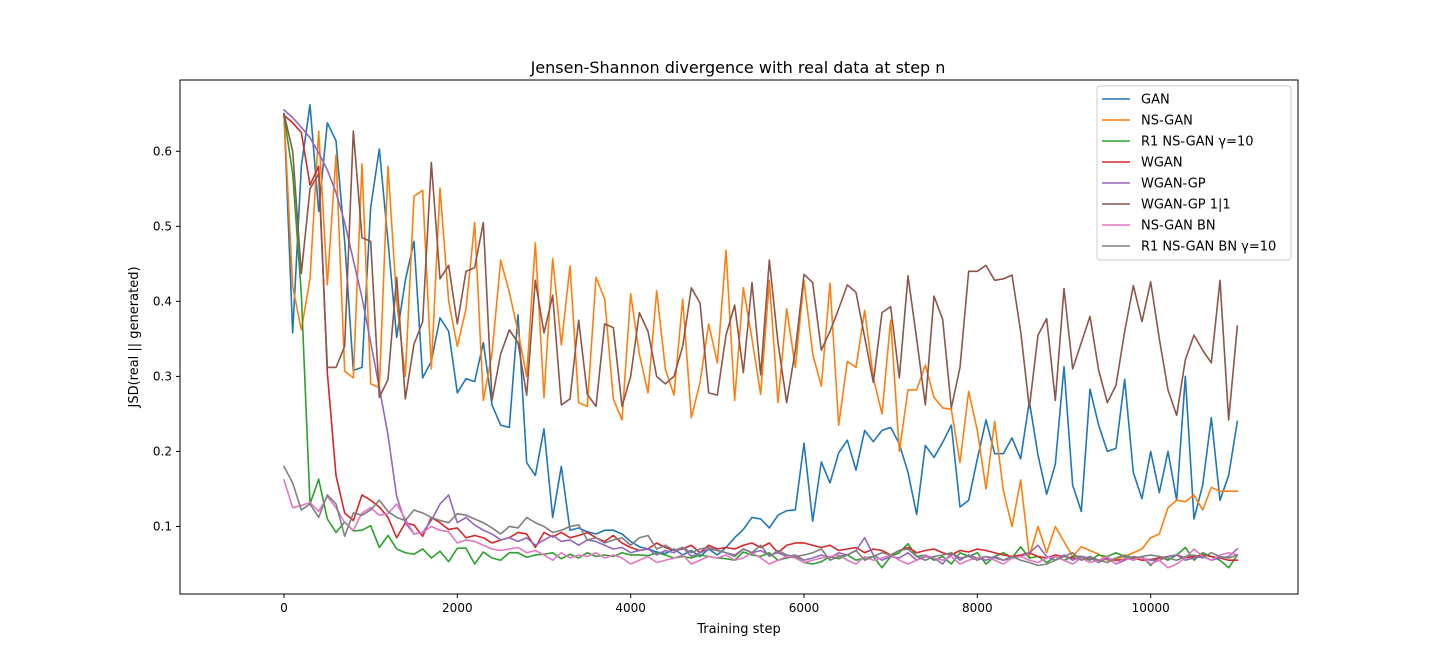 This screenshot has width=1442, height=670. What do you see at coordinates (738, 629) in the screenshot?
I see `x-axis-label: Training step` at bounding box center [738, 629].